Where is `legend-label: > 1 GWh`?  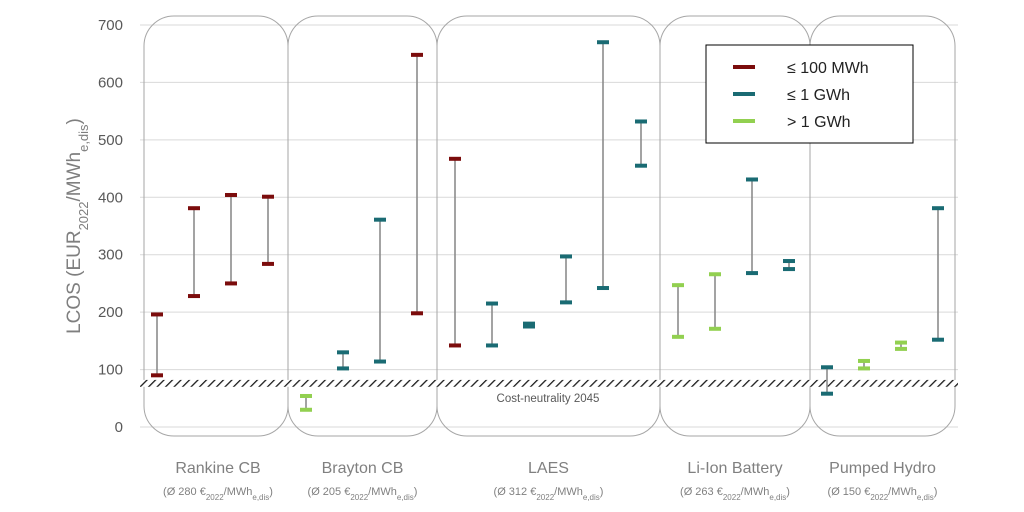 legend-label: > 1 GWh is located at coordinates (819, 122).